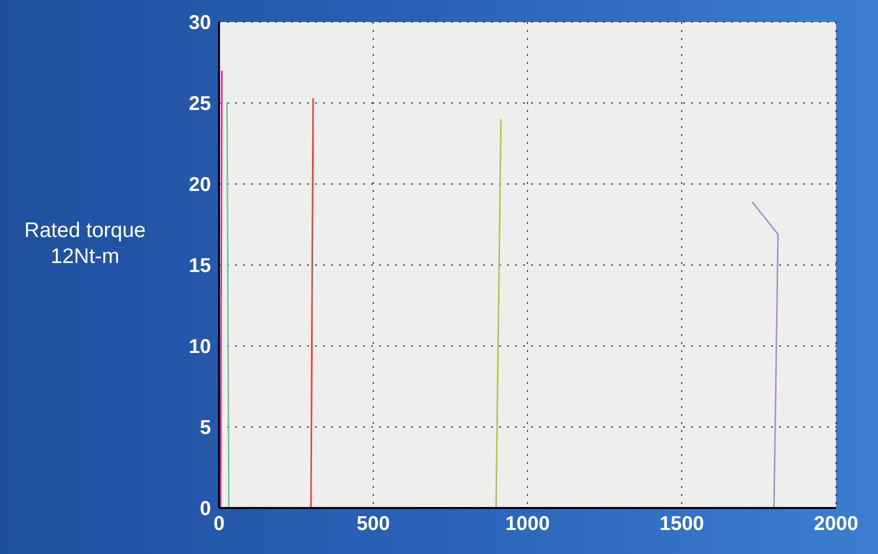 The image size is (878, 554). What do you see at coordinates (205, 509) in the screenshot?
I see `y-tick-label: 0` at bounding box center [205, 509].